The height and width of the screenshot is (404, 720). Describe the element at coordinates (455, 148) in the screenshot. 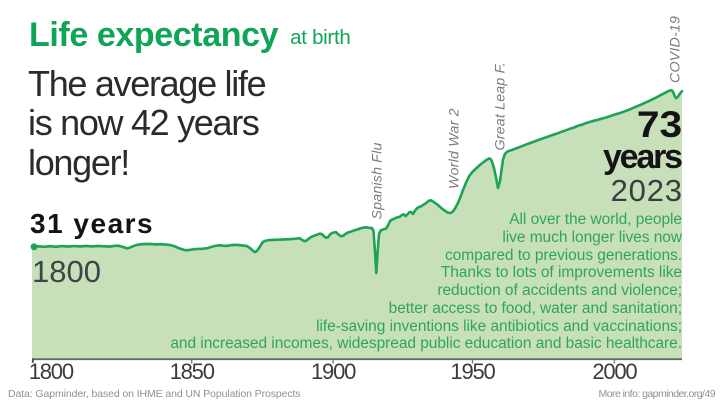

I see `svg-text: World War 2` at that location.